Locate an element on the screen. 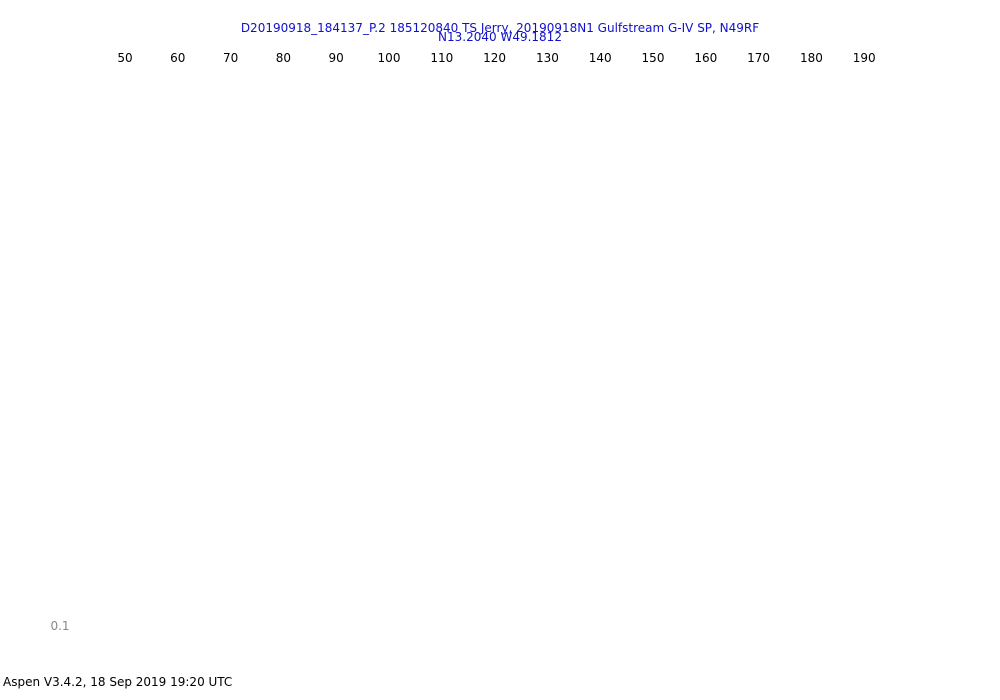  top-scale-label: 190 is located at coordinates (864, 58).